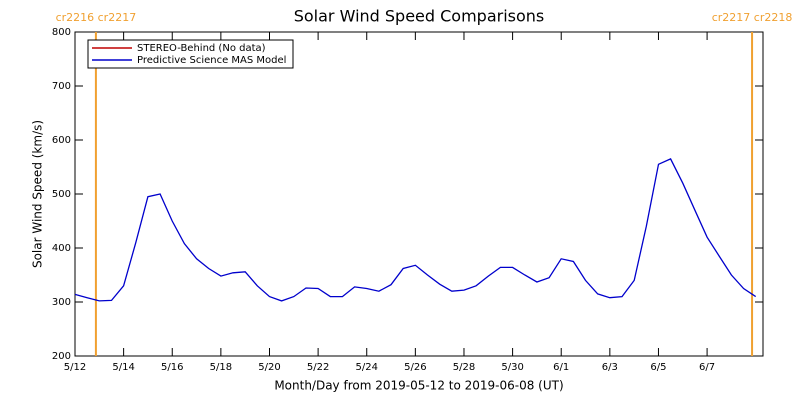 The height and width of the screenshot is (400, 800). Describe the element at coordinates (561, 367) in the screenshot. I see `x-tick-label: 6/1` at that location.